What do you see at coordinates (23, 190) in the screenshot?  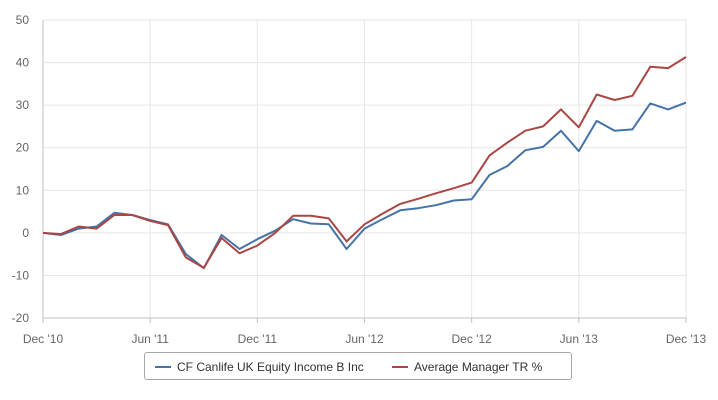 I see `y-tick-label: 10` at bounding box center [23, 190].